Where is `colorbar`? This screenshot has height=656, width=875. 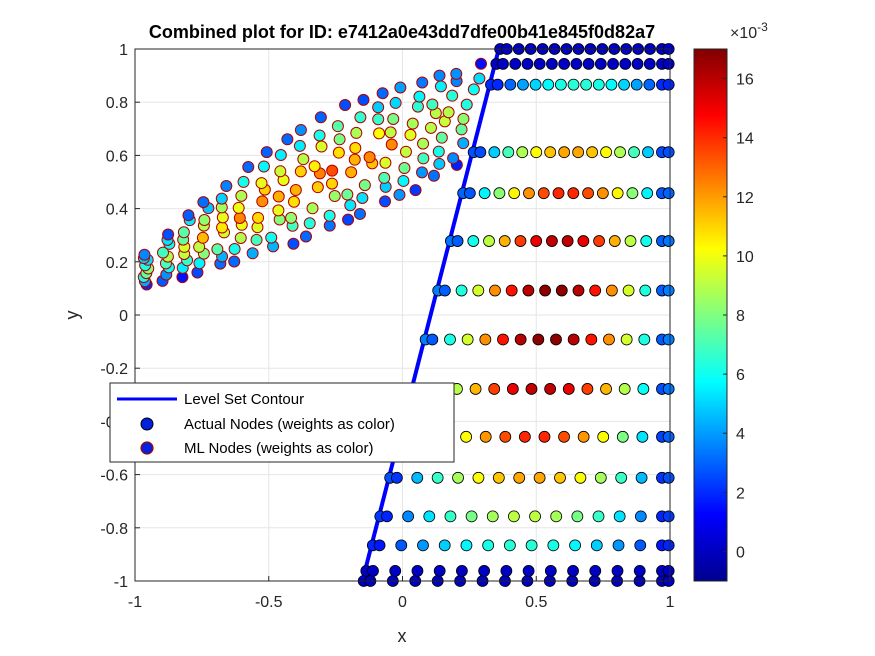 colorbar is located at coordinates (710, 315).